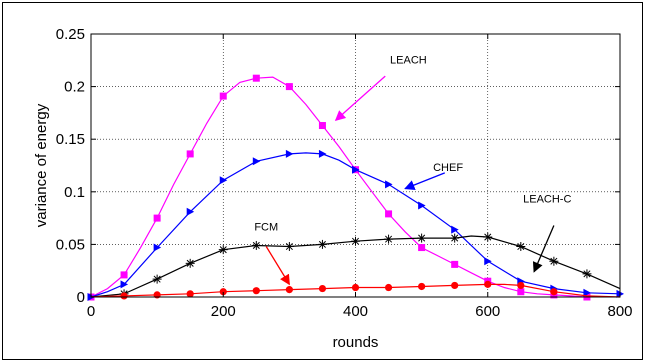 The height and width of the screenshot is (364, 647). I want to click on y-tick-label: 0.15, so click(70, 139).